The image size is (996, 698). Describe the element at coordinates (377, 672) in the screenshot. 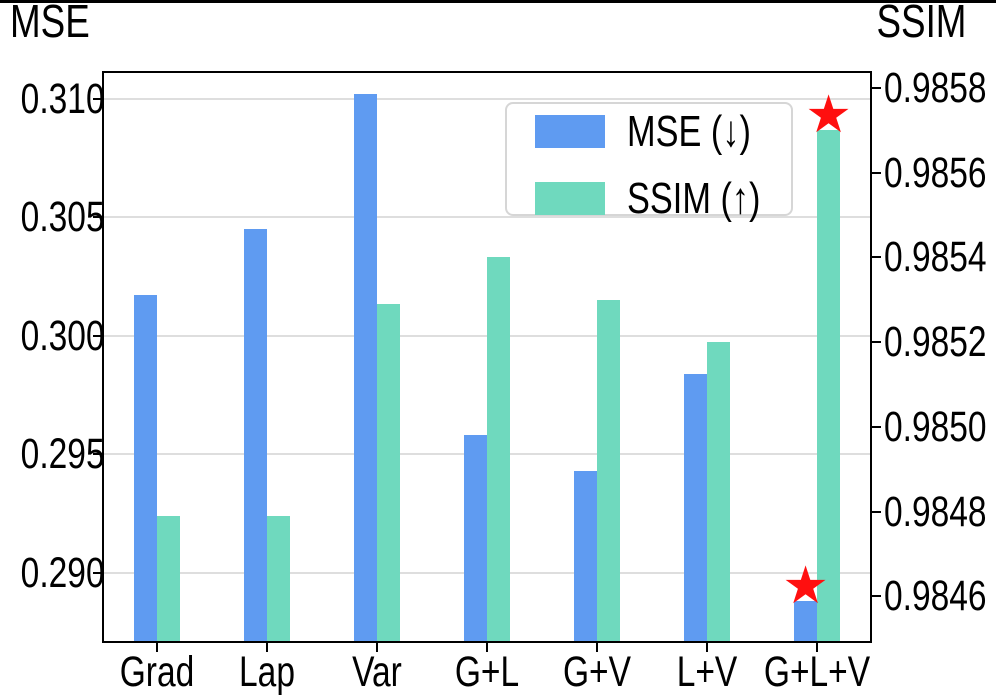

I see `x-axis-tick-label: Var` at that location.